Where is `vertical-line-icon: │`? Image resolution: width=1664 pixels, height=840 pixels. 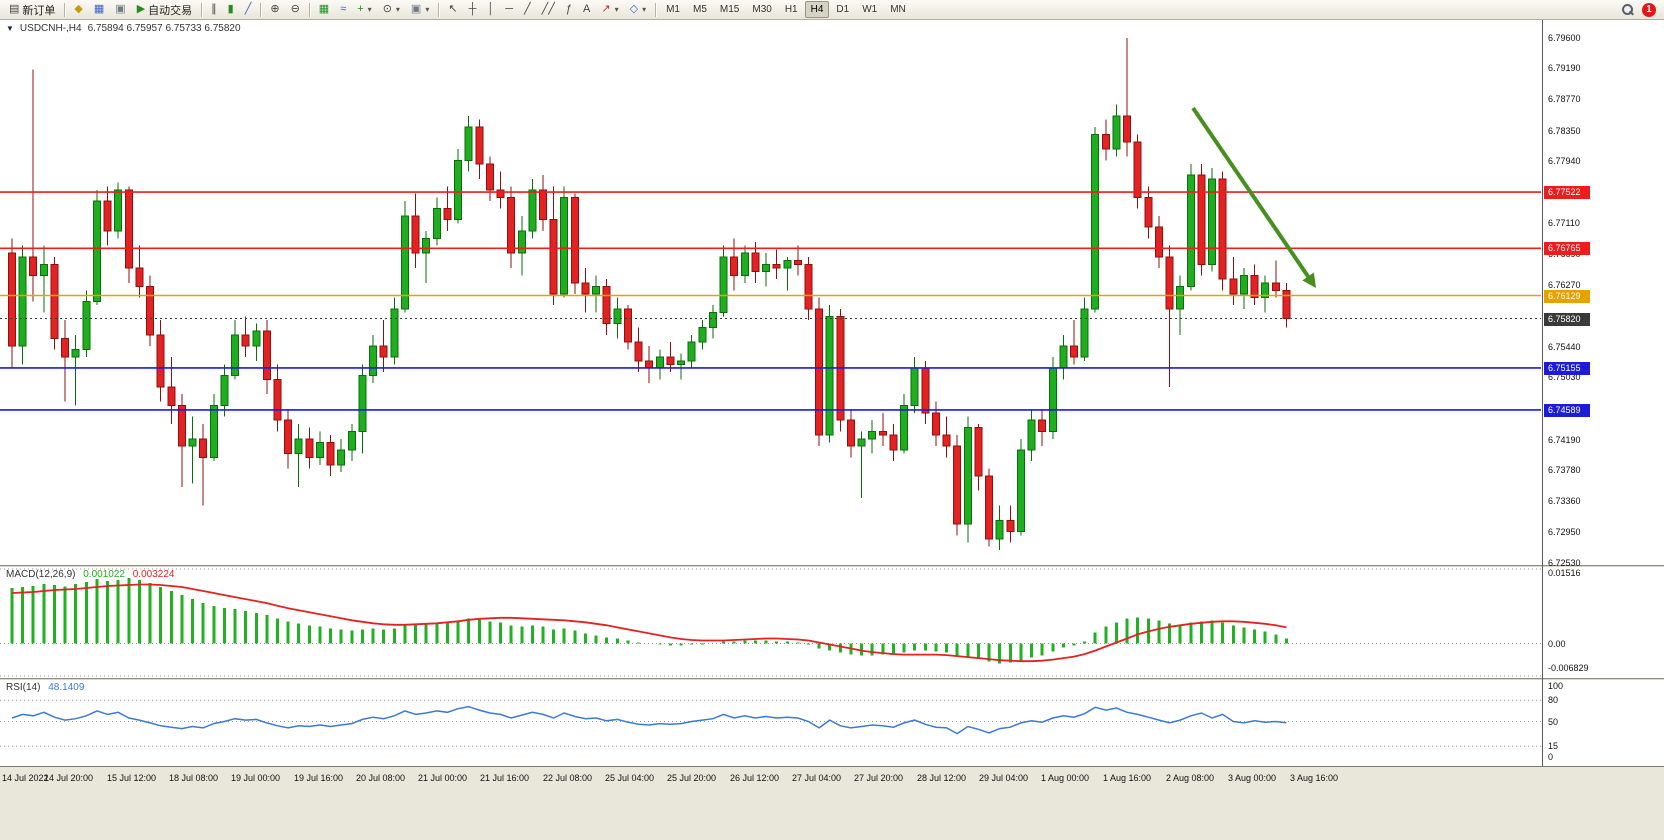 vertical-line-icon: │ is located at coordinates (491, 9).